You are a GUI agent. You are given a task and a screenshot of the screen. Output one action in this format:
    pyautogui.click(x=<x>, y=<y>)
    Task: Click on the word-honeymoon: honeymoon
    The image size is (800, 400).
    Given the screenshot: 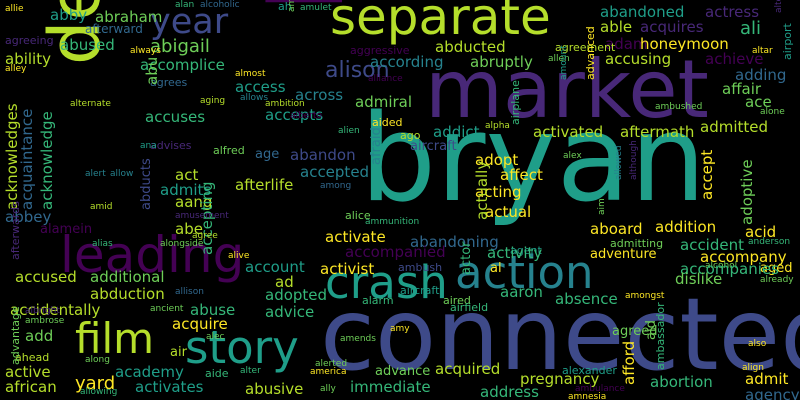 What is the action you would take?
    pyautogui.click(x=684, y=44)
    